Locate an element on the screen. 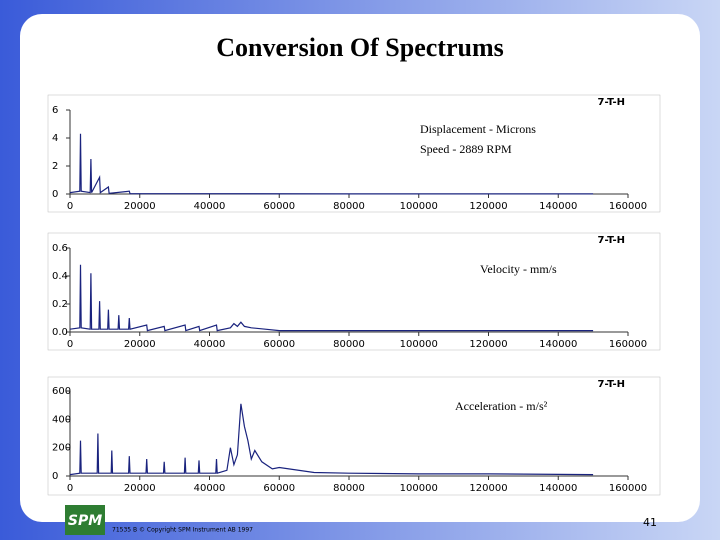 This screenshot has height=544, width=720. annotation: Displacement - Microns is located at coordinates (478, 129).